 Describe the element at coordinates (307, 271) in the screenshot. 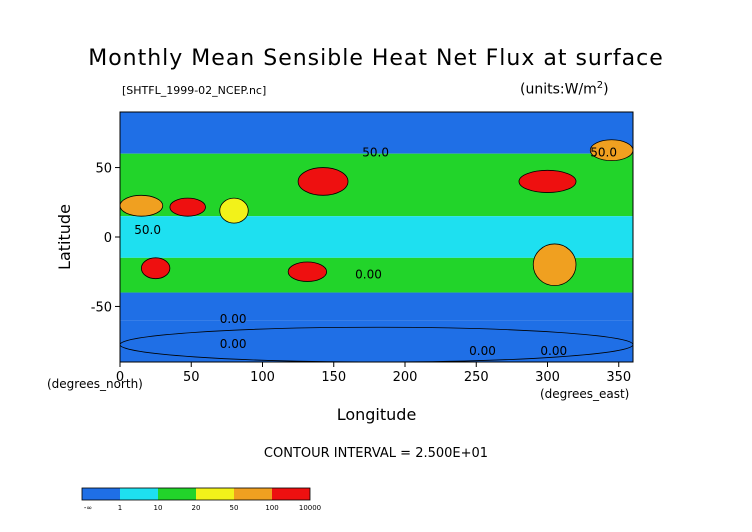

I see `region-australia` at that location.